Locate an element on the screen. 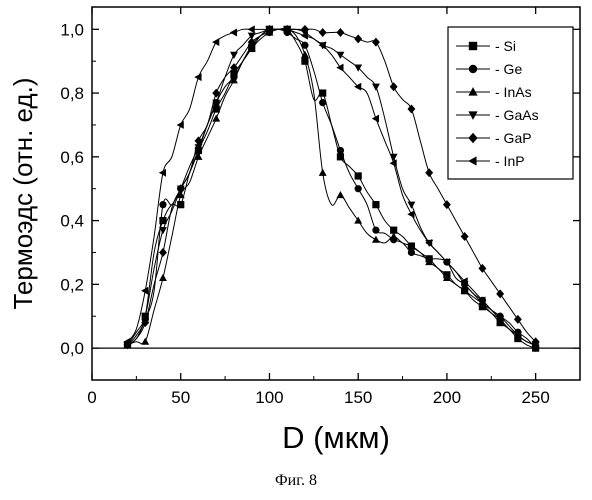 The height and width of the screenshot is (500, 592). x-tick-label: 200 is located at coordinates (447, 397).